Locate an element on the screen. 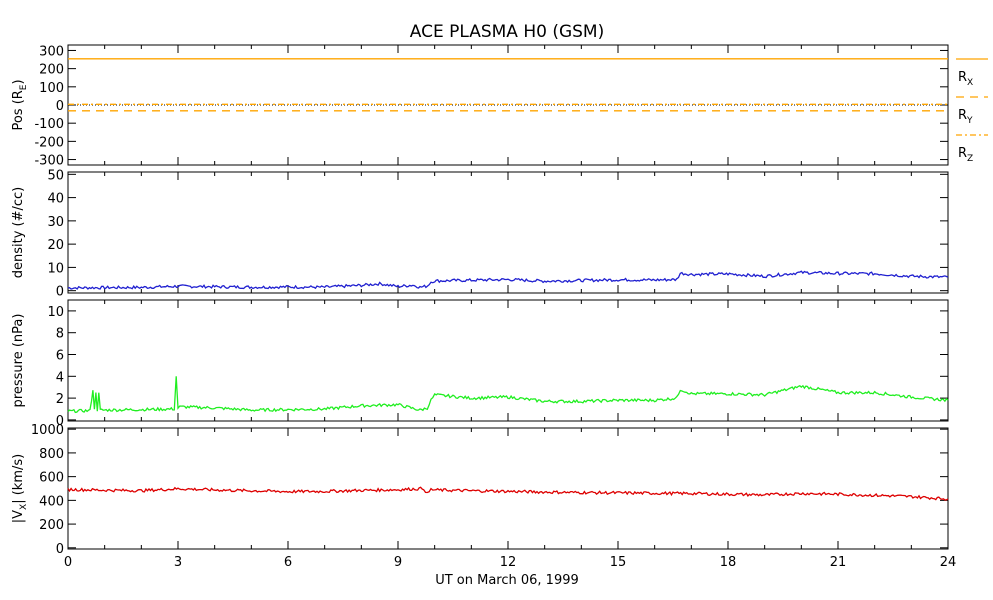  y-tick-label: 30 is located at coordinates (55, 222).